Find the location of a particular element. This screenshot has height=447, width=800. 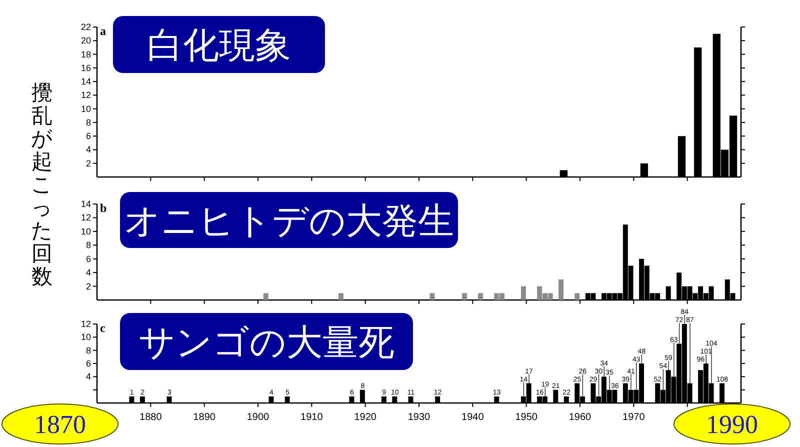

x-tick-label: 1940 is located at coordinates (473, 417).